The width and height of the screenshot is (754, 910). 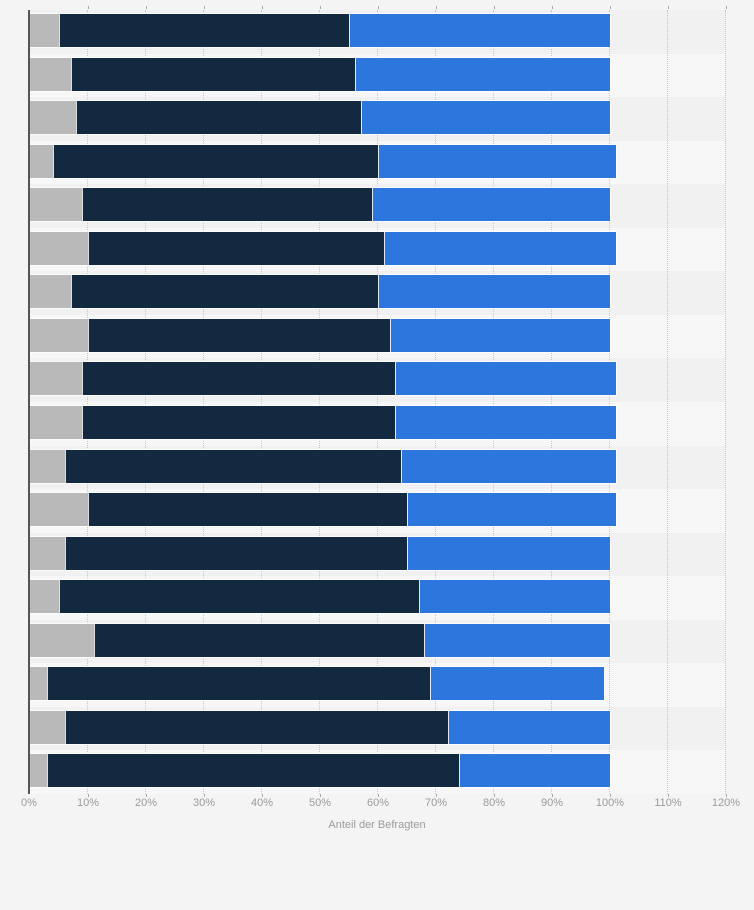 I want to click on x-tick-label: 20%, so click(x=146, y=803).